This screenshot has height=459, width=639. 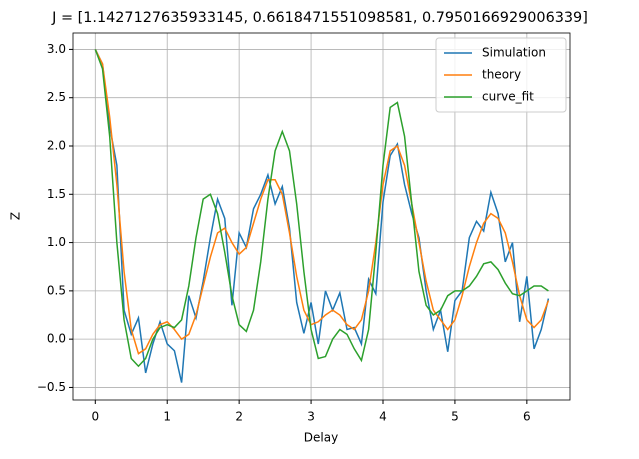 What do you see at coordinates (56, 145) in the screenshot?
I see `y-tick-label: 2.0` at bounding box center [56, 145].